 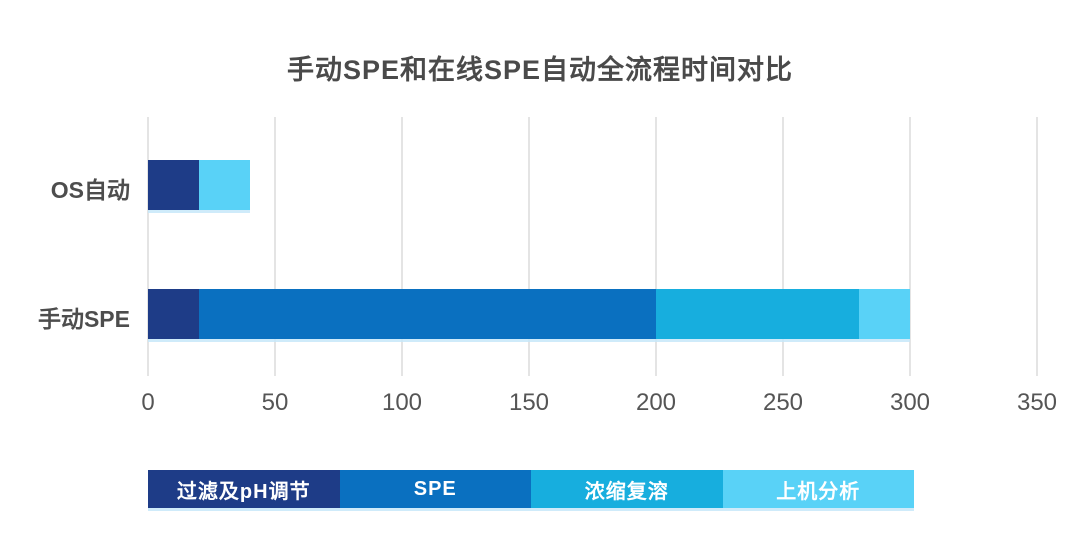 I want to click on legend-item: SPE, so click(x=435, y=489).